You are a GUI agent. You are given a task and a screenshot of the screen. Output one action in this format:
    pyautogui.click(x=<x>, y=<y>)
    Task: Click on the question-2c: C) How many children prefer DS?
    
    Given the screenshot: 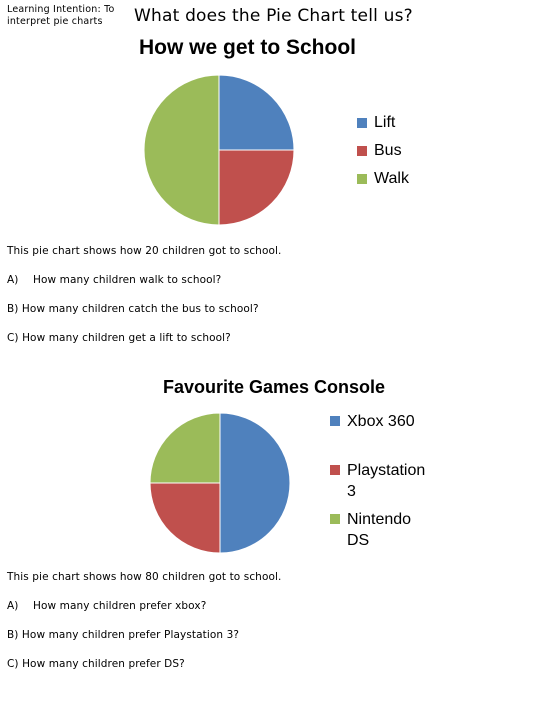 What is the action you would take?
    pyautogui.click(x=96, y=664)
    